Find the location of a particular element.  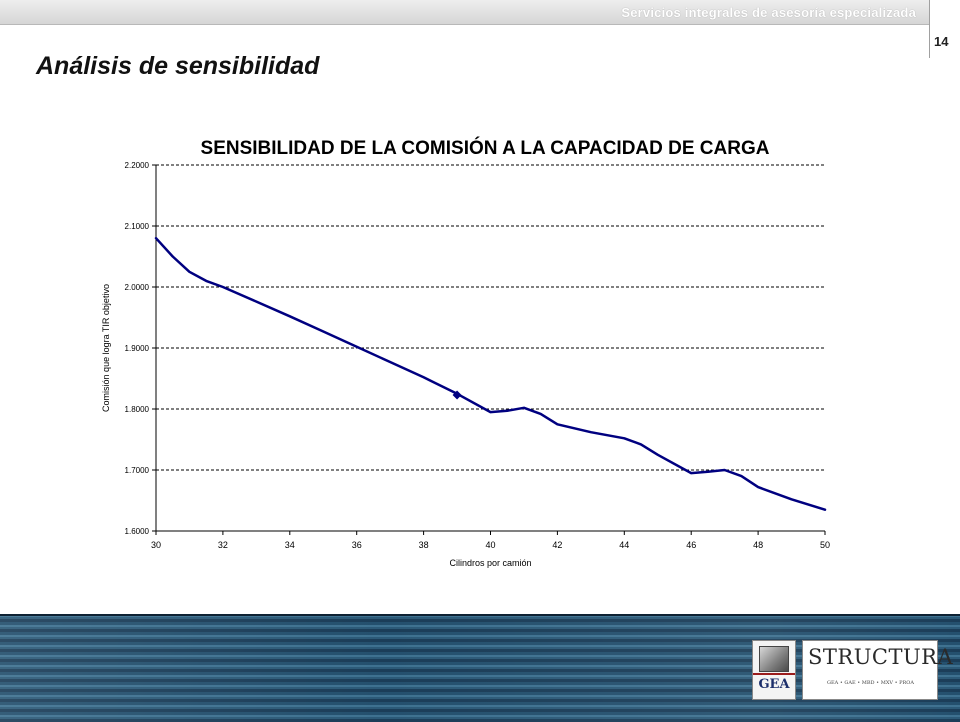

x-tick-label: 30 is located at coordinates (156, 545).